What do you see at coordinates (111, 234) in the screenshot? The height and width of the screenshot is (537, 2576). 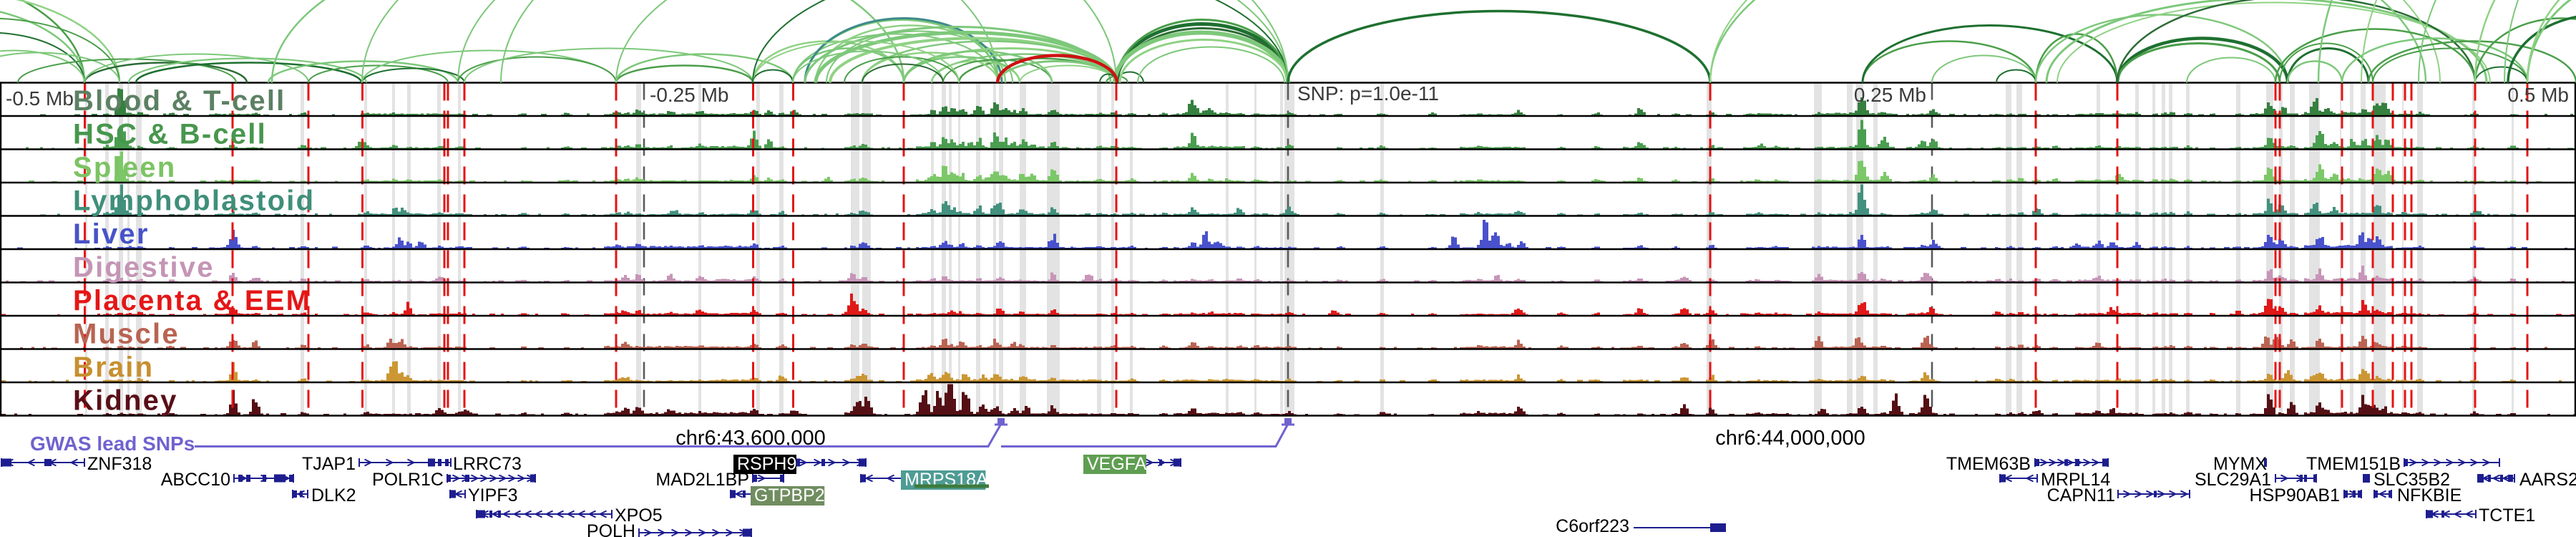 I see `svg-text: Liver` at bounding box center [111, 234].